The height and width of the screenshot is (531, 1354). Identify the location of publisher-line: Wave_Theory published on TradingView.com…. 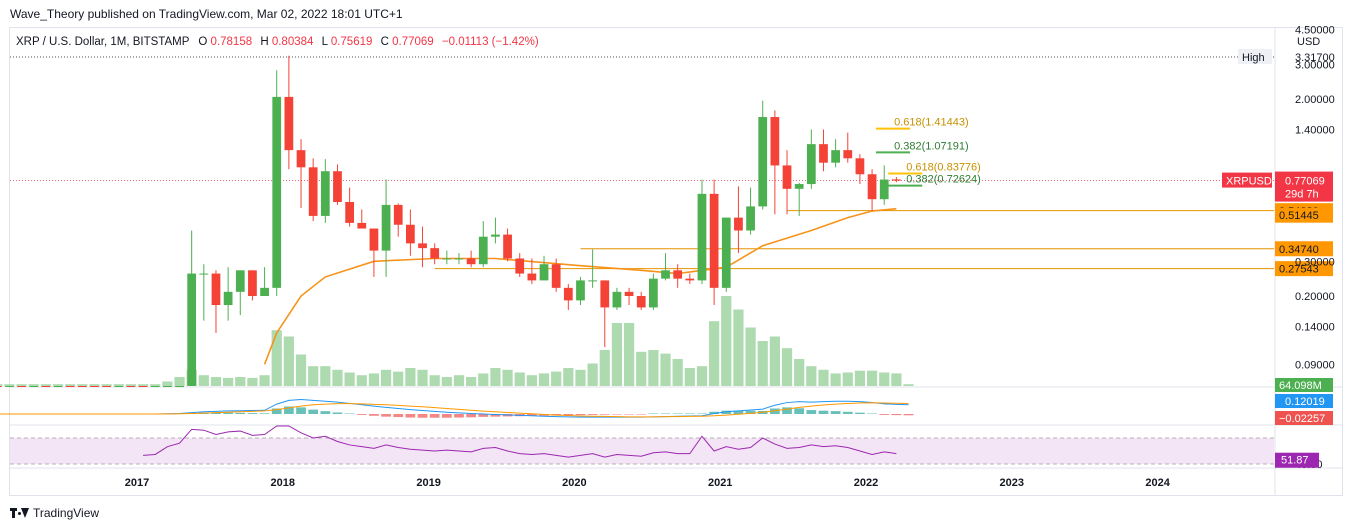
(206, 14).